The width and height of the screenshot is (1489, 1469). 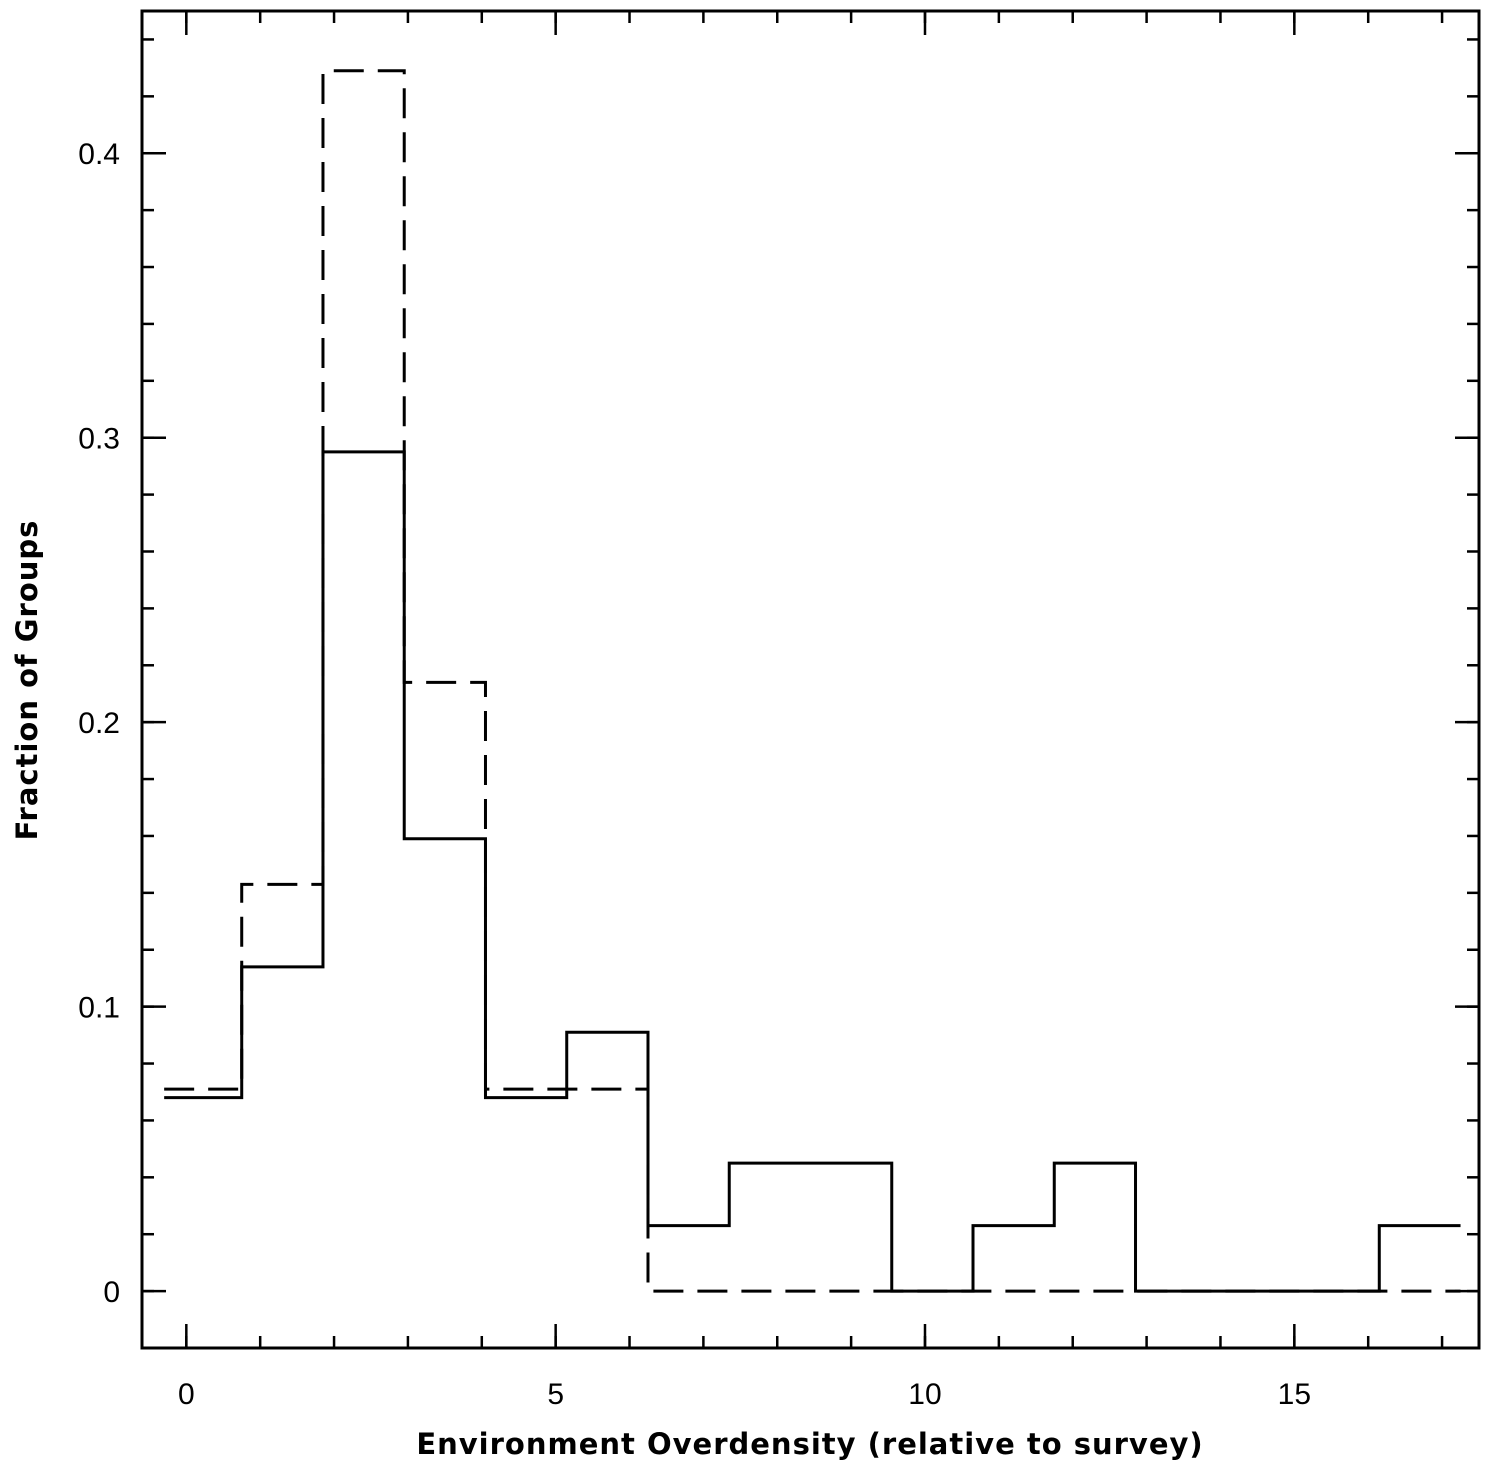 I want to click on y-tick-label: 0.4, so click(x=99, y=154).